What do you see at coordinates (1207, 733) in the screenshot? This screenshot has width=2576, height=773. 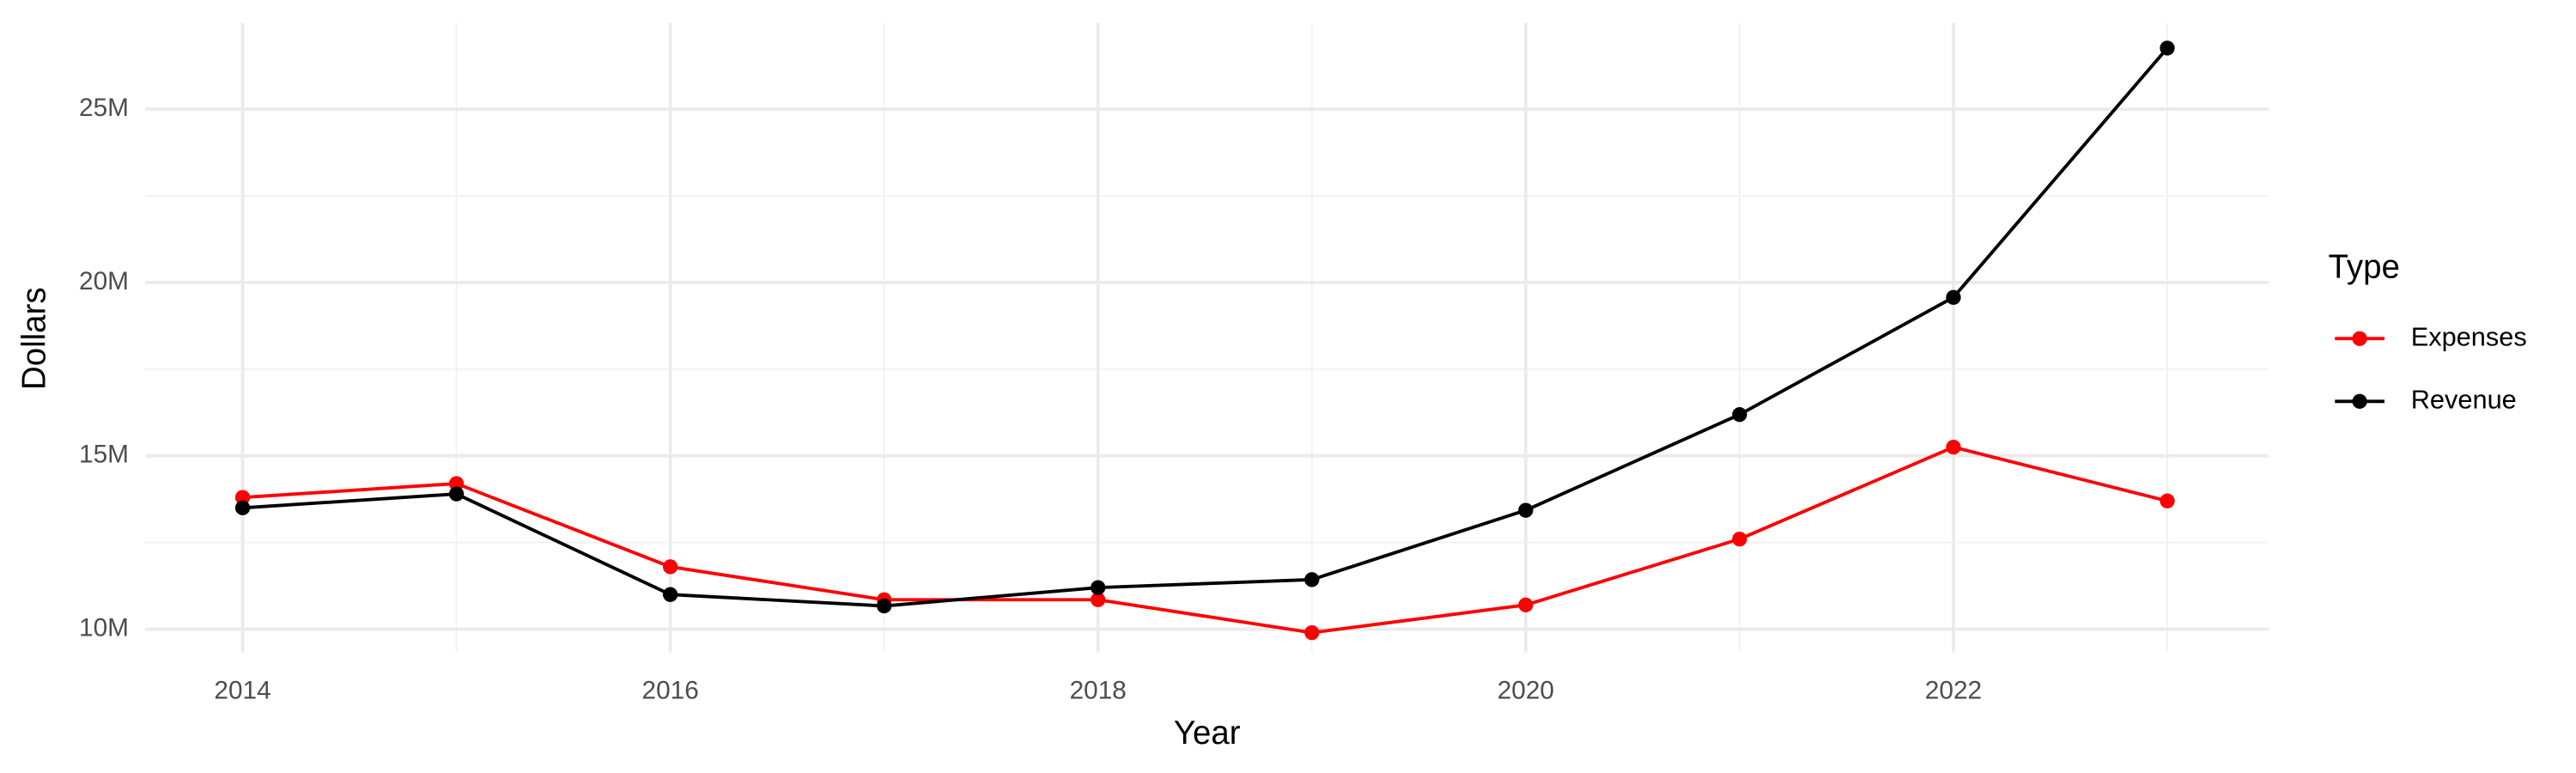 I see `x-axis-title: Year` at bounding box center [1207, 733].